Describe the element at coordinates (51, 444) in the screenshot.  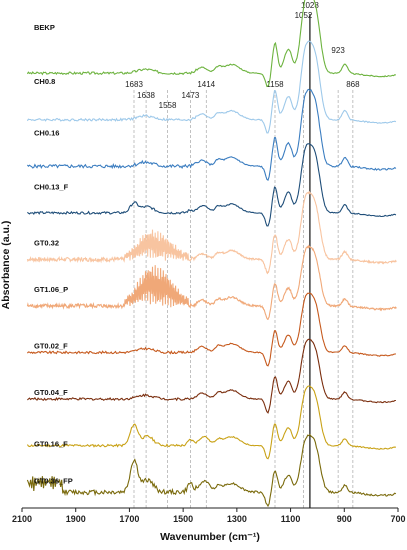
I see `series-label: GT0.16_F` at that location.